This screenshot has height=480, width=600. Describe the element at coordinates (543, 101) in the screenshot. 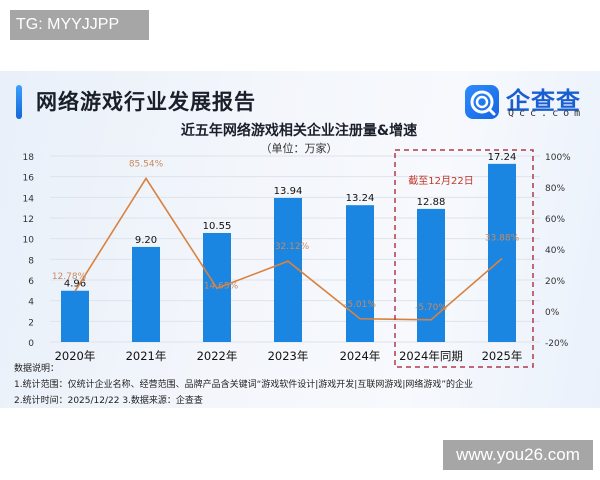

I see `logo-name: 企查查` at that location.